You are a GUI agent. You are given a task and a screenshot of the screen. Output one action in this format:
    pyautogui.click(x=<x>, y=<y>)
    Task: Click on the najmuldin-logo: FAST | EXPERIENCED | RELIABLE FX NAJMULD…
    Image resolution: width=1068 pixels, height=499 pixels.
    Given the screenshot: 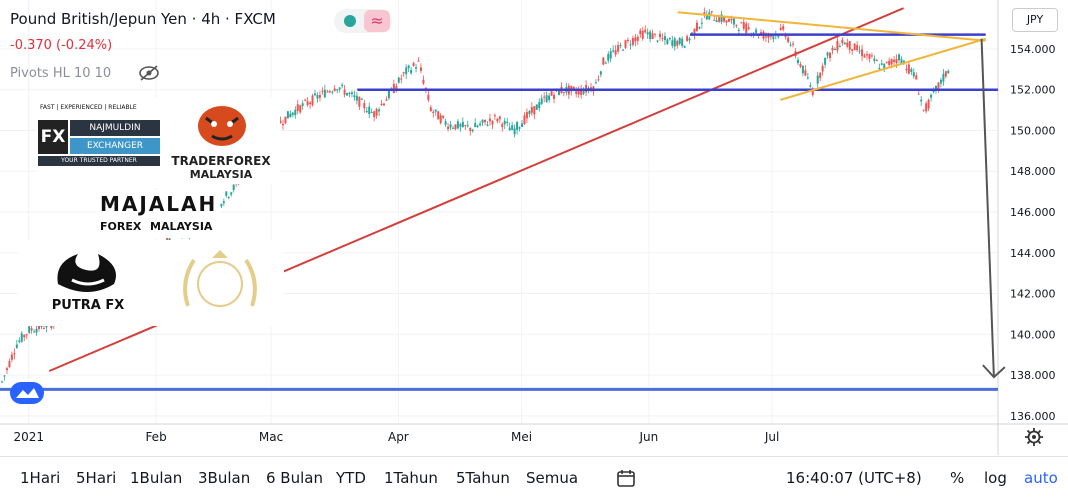 What is the action you would take?
    pyautogui.click(x=99, y=143)
    